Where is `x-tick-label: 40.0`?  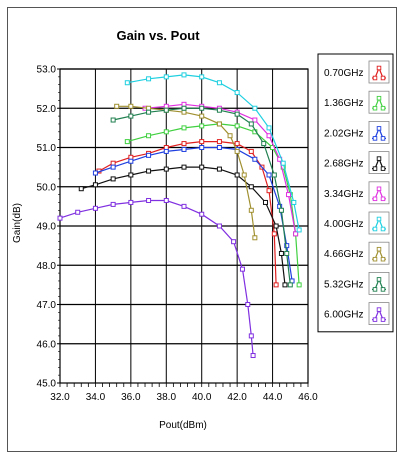
x-tick-label: 40.0 is located at coordinates (202, 397).